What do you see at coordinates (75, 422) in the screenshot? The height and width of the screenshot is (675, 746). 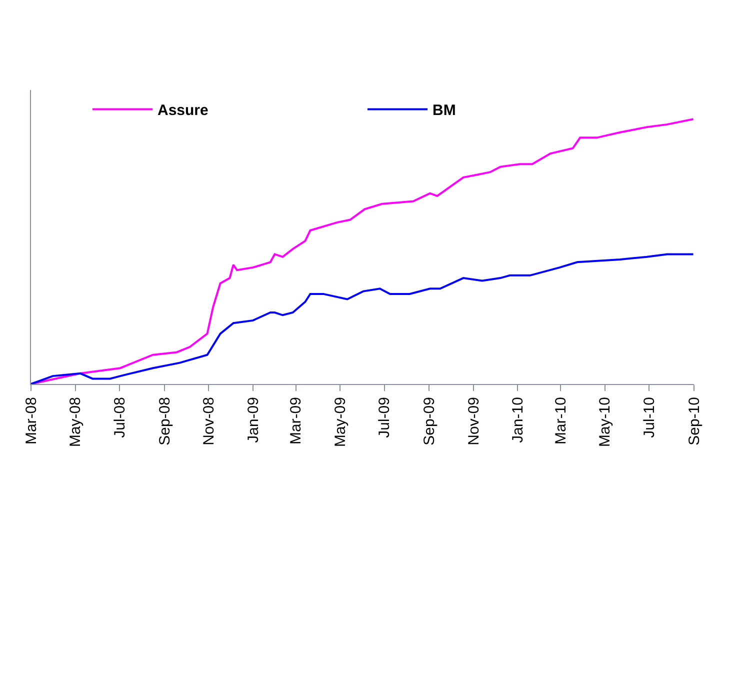 I see `x-tick-label: May-08` at bounding box center [75, 422].